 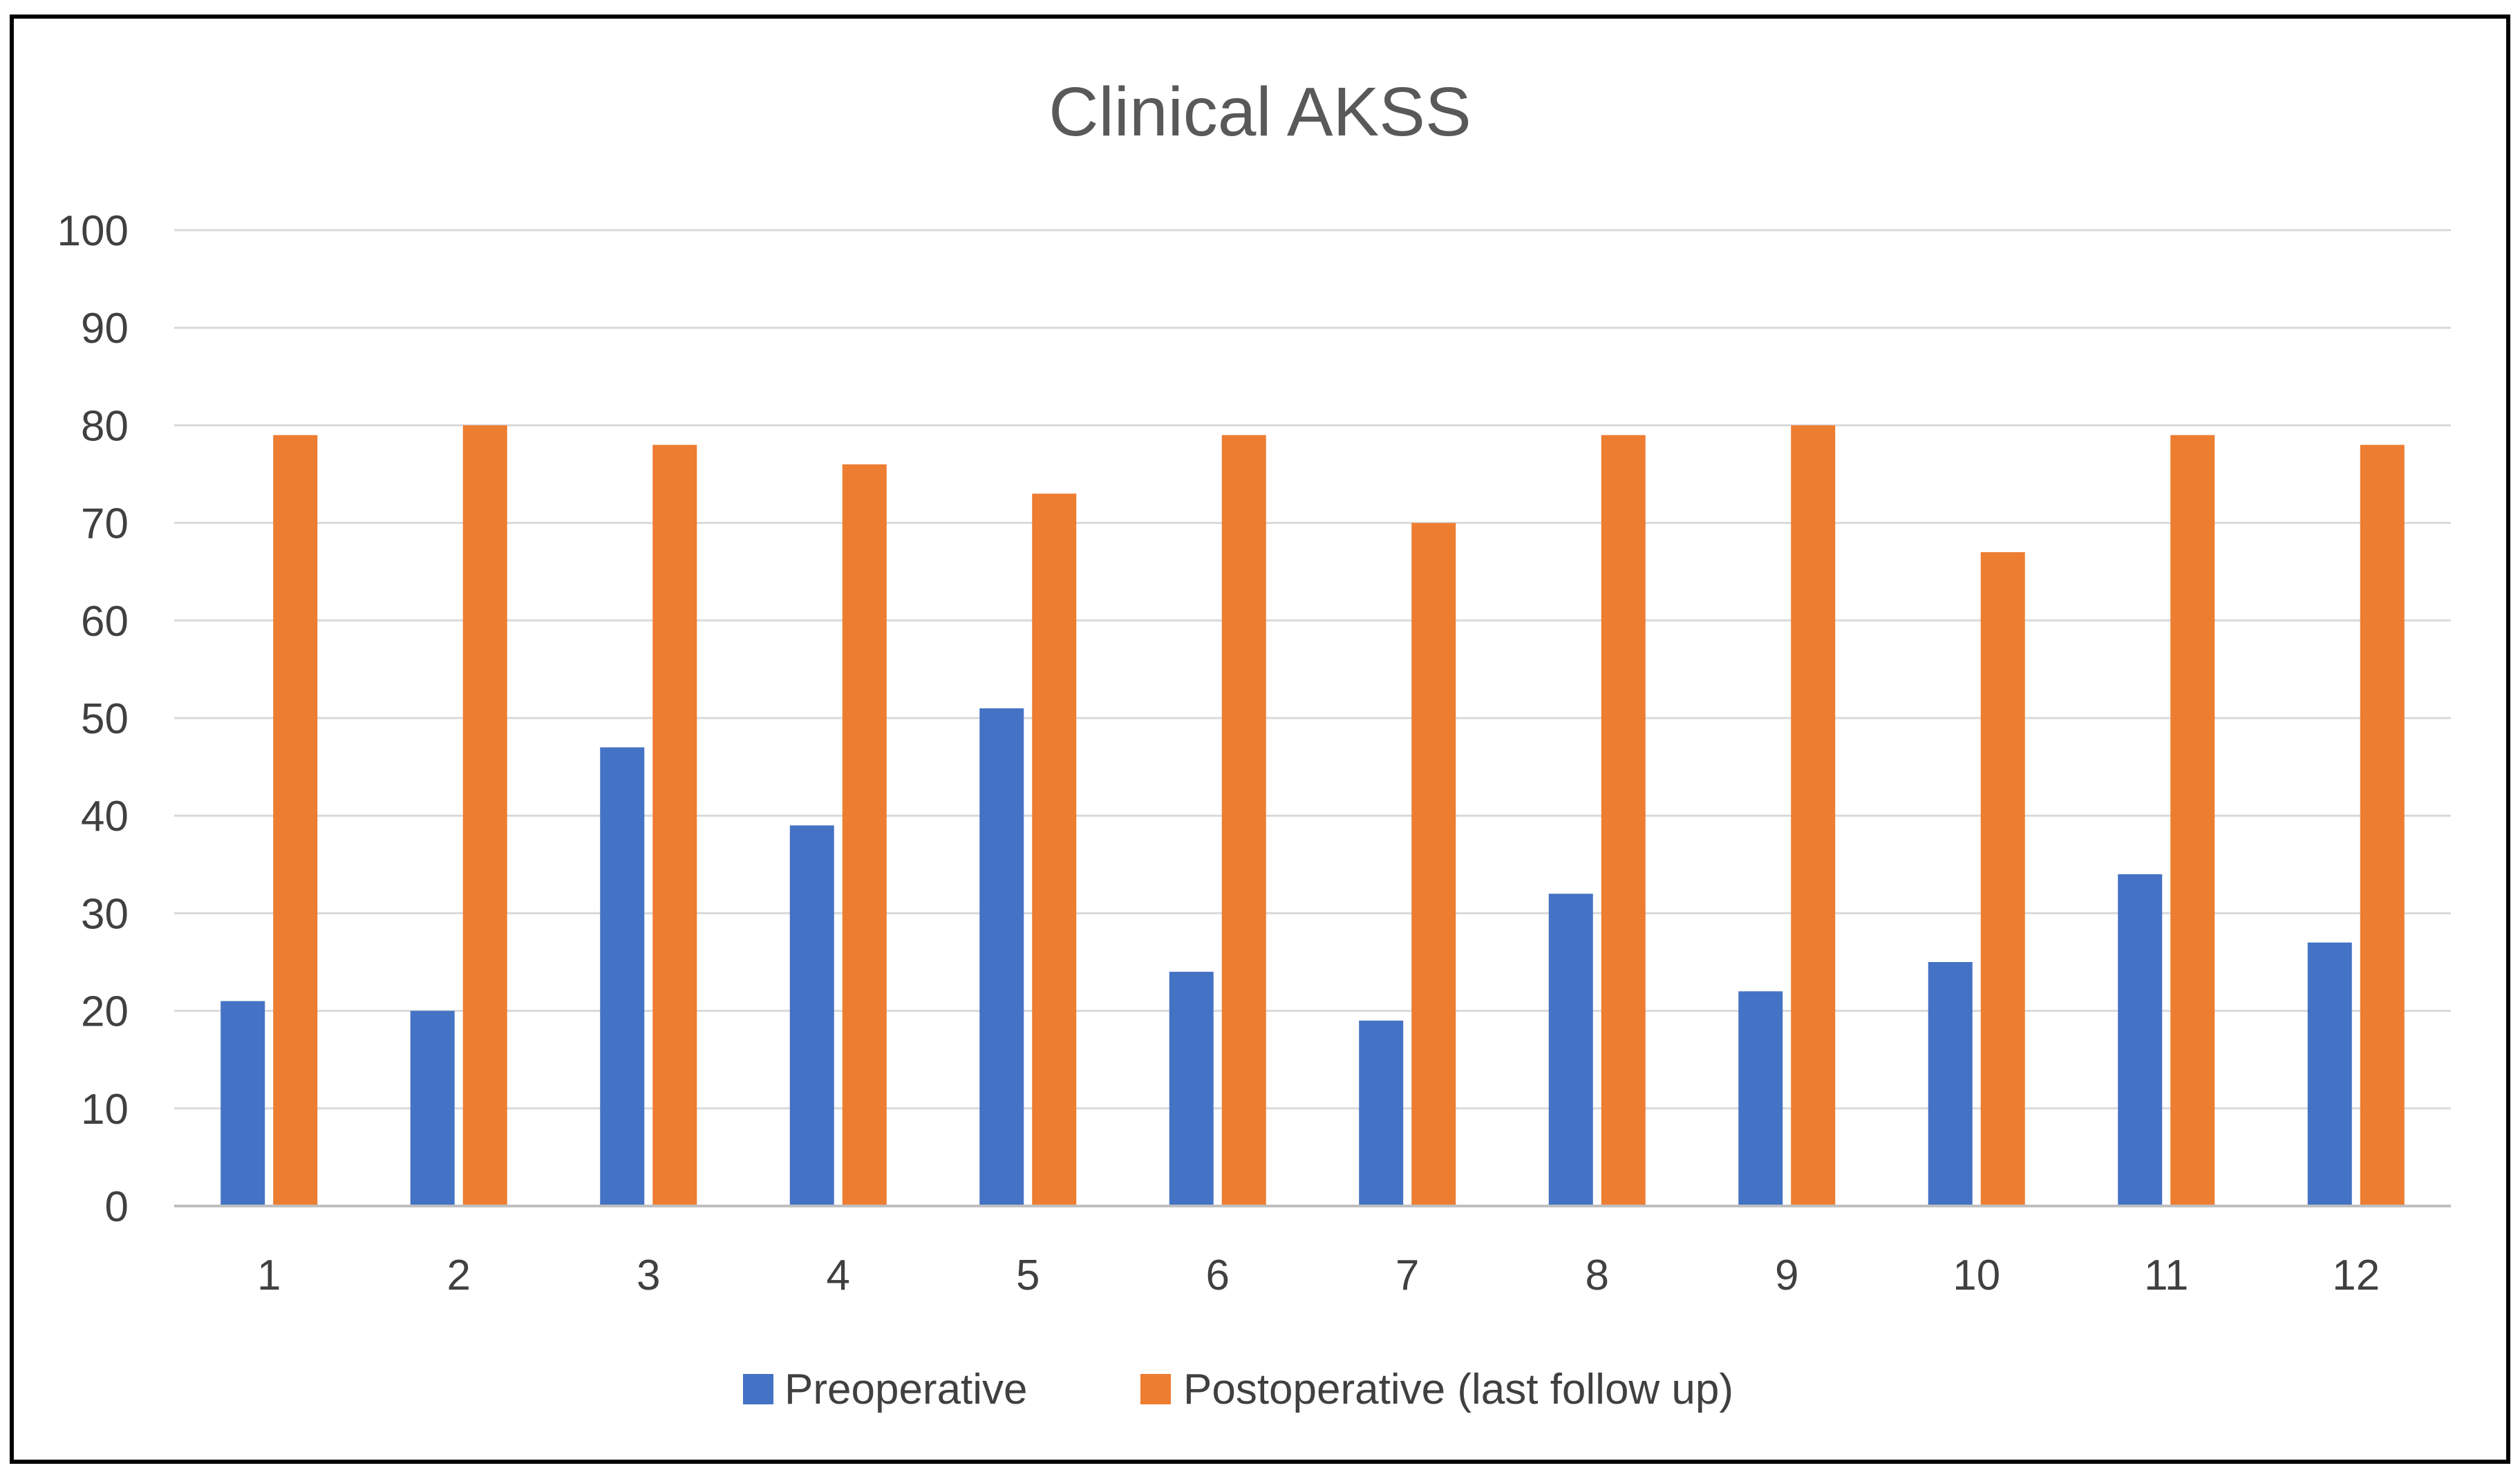 What do you see at coordinates (1318, 1275) in the screenshot?
I see `x-axis-ticks: 1 2 3 4 5 6 7 8 9 10 11 12` at bounding box center [1318, 1275].